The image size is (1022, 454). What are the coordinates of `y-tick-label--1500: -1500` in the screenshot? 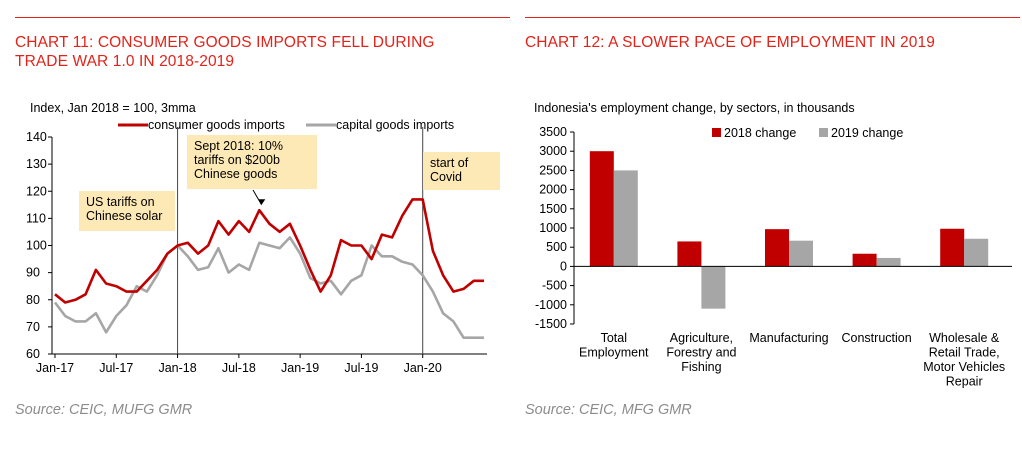 It's located at (551, 324).